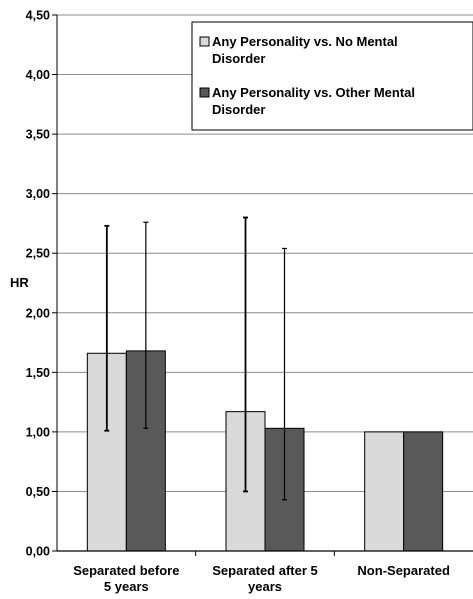  I want to click on legend-label: Any Personality vs. No Mental, so click(305, 41).